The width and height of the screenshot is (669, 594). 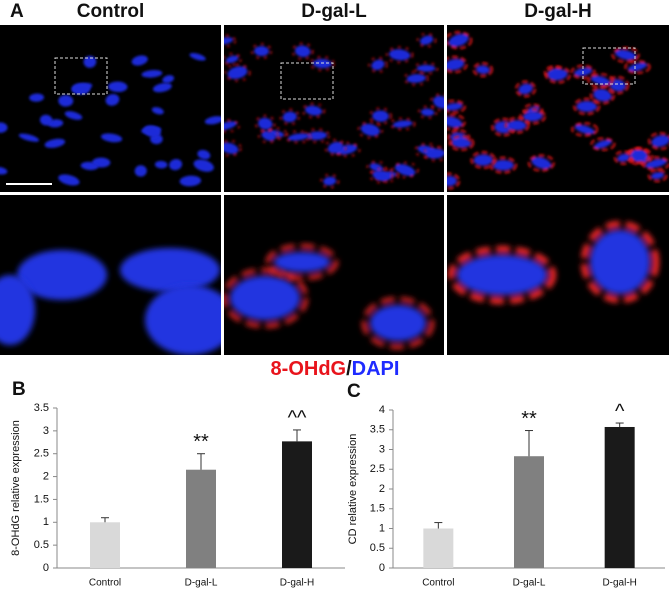 I want to click on panel-label: B, so click(x=19, y=389).